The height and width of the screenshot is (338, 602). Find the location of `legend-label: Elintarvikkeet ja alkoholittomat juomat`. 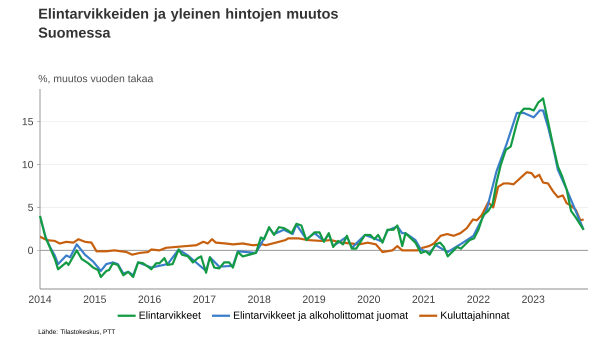

legend-label: Elintarvikkeet ja alkoholittomat juomat is located at coordinates (321, 316).